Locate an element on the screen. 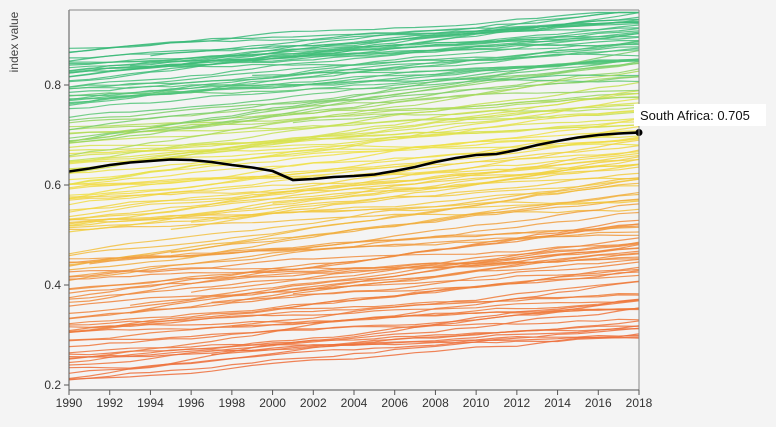 The image size is (776, 427). x-tick: 1998 is located at coordinates (232, 400).